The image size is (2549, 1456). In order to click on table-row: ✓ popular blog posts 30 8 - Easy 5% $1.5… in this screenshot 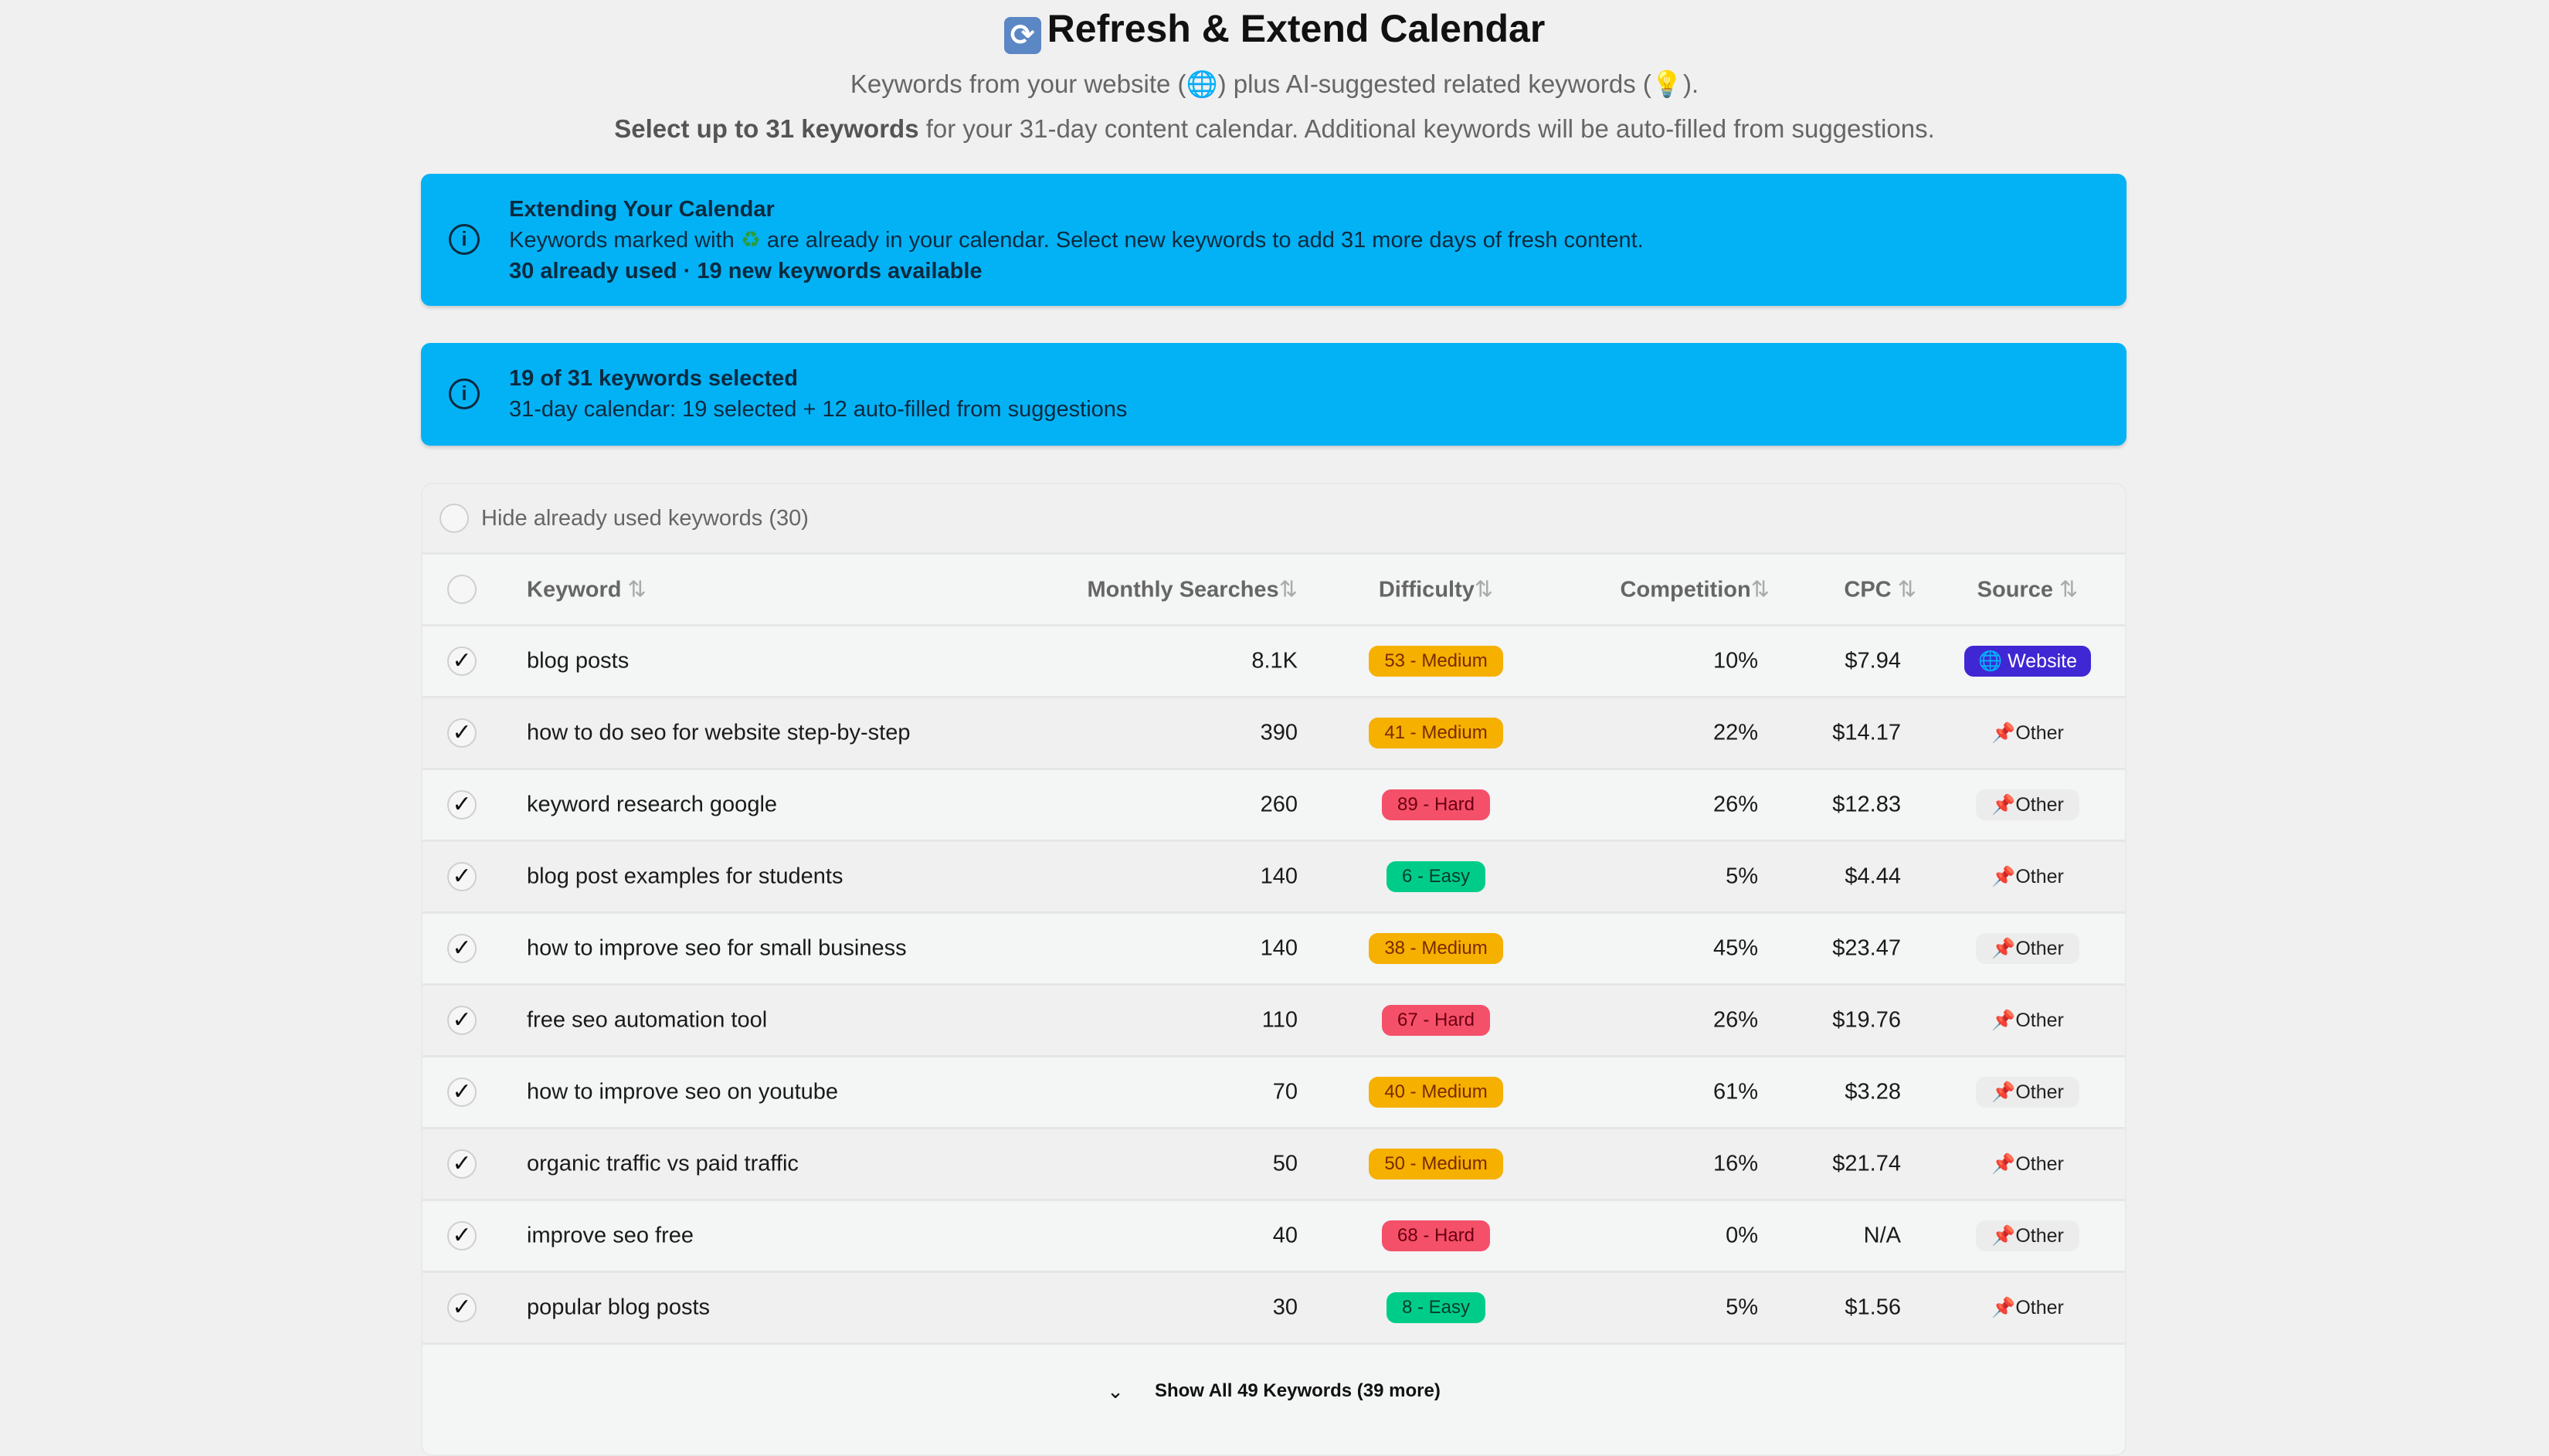, I will do `click(1274, 1309)`.